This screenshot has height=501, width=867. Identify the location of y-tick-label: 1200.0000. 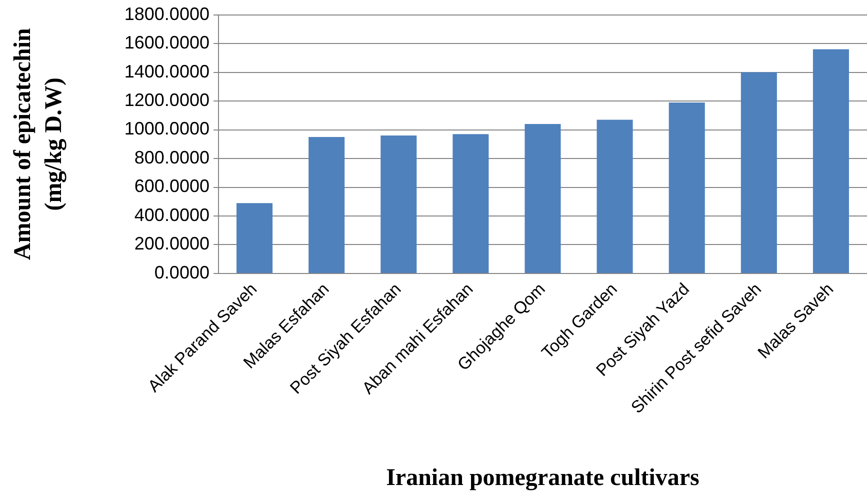
(167, 100).